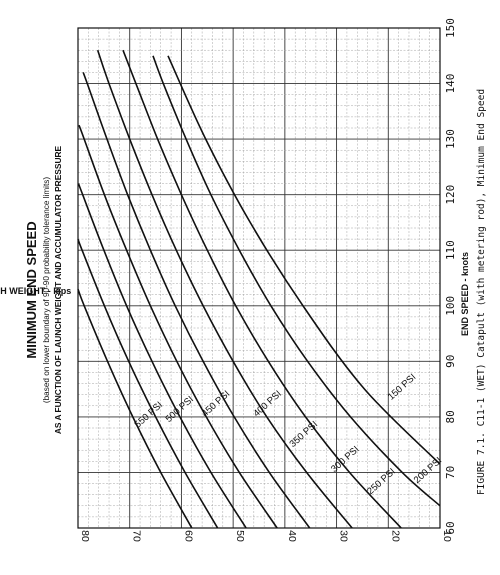  I want to click on speed-tick-label: 90, so click(450, 361).